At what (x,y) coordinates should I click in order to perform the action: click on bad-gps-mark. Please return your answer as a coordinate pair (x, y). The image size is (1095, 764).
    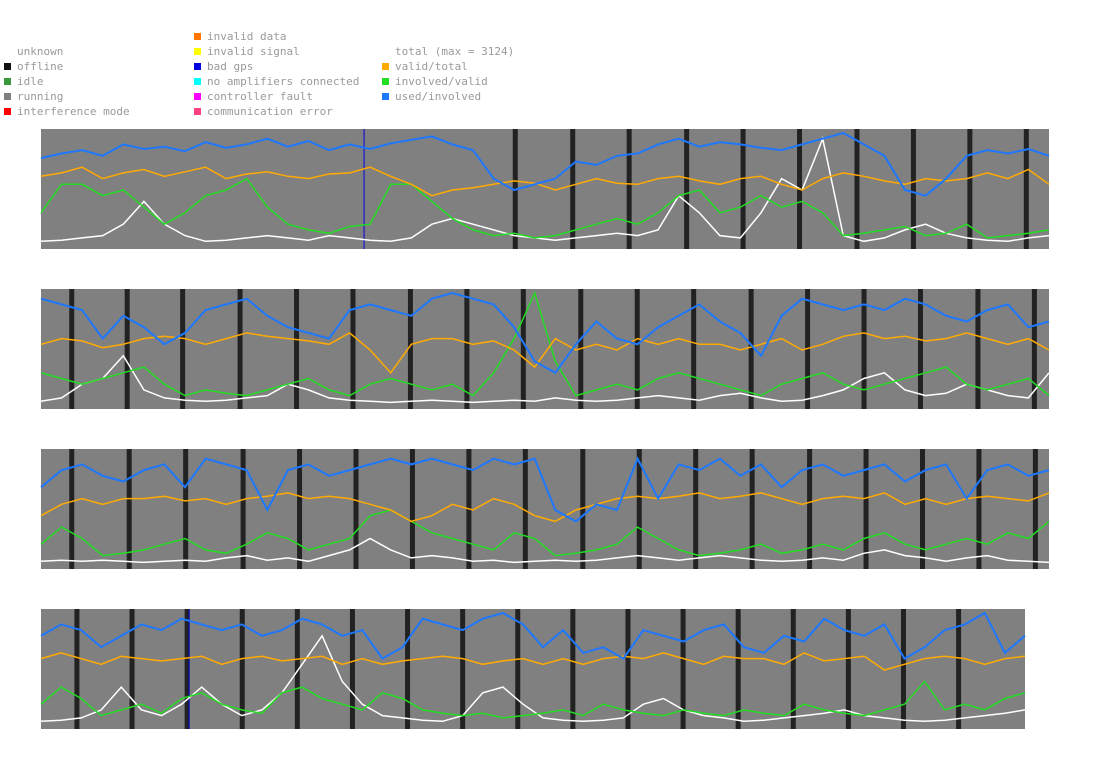
    Looking at the image, I should click on (189, 669).